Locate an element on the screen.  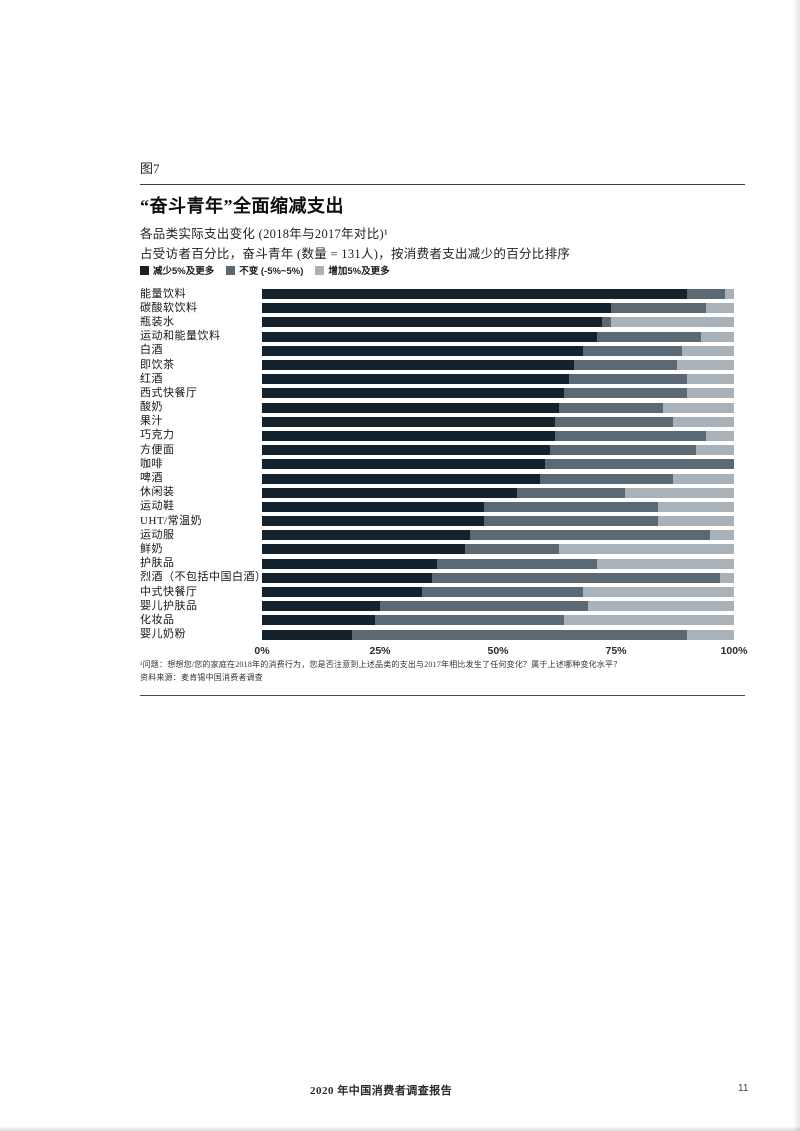
category-label: 运动和能量饮料 is located at coordinates (180, 336).